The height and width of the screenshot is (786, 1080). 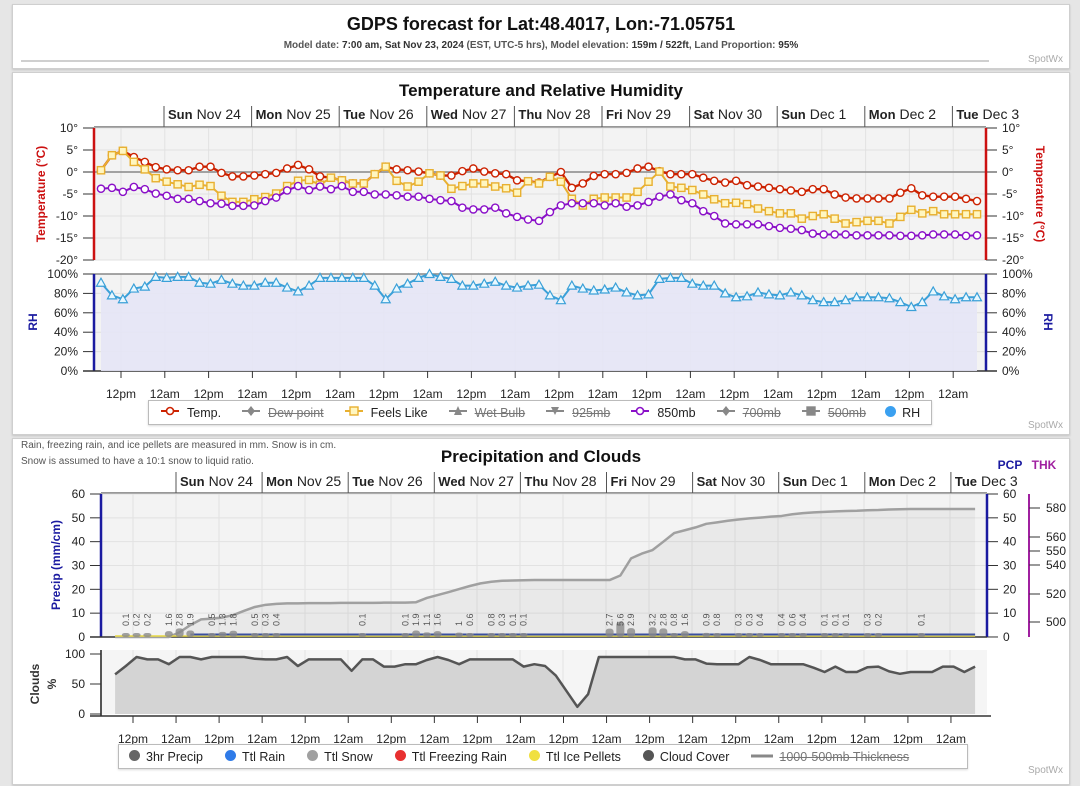 I want to click on precip-value-label: 0.8, so click(x=674, y=619).